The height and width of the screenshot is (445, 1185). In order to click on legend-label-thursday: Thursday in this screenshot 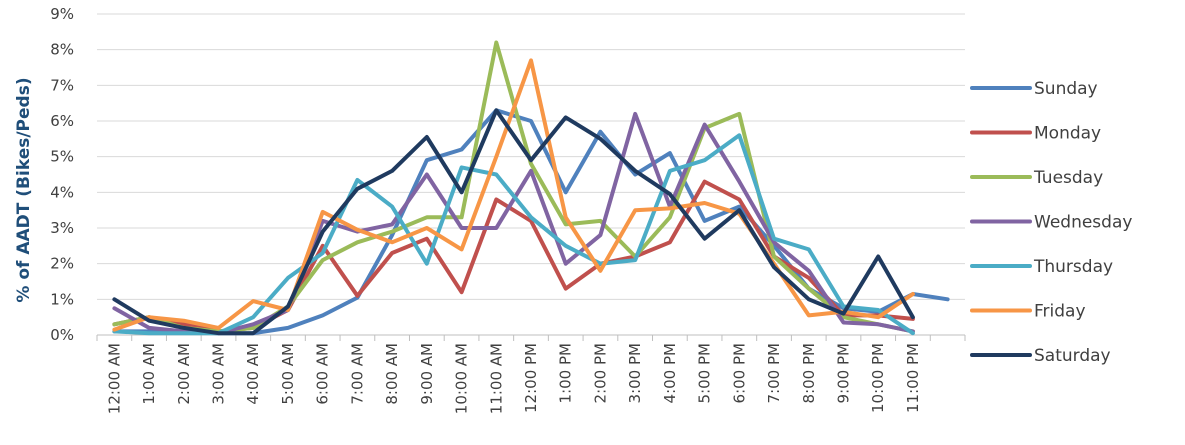, I will do `click(1073, 267)`.